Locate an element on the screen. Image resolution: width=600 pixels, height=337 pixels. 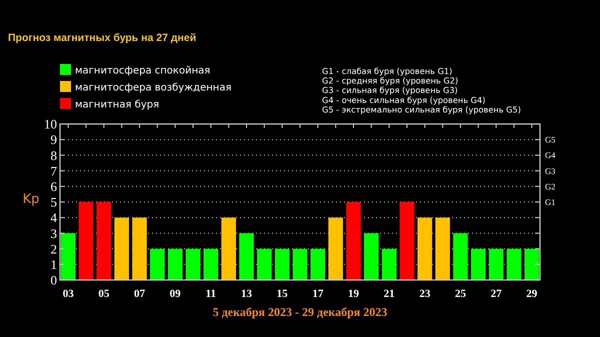
text: G3 - сильная буря (уровень G3) is located at coordinates (390, 90).